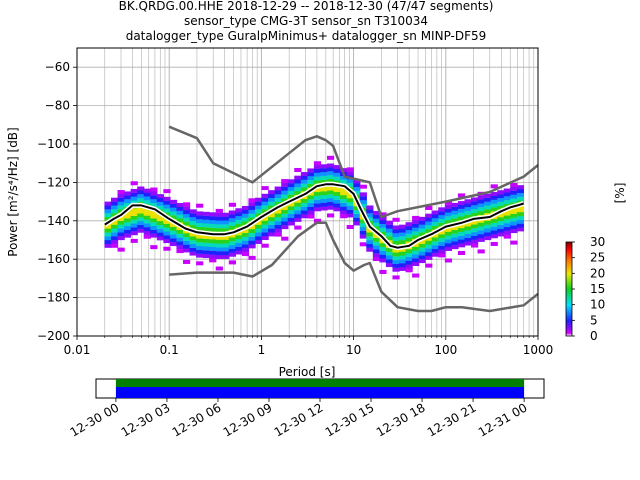  Describe the element at coordinates (353, 172) in the screenshot. I see `noise-model-line` at that location.